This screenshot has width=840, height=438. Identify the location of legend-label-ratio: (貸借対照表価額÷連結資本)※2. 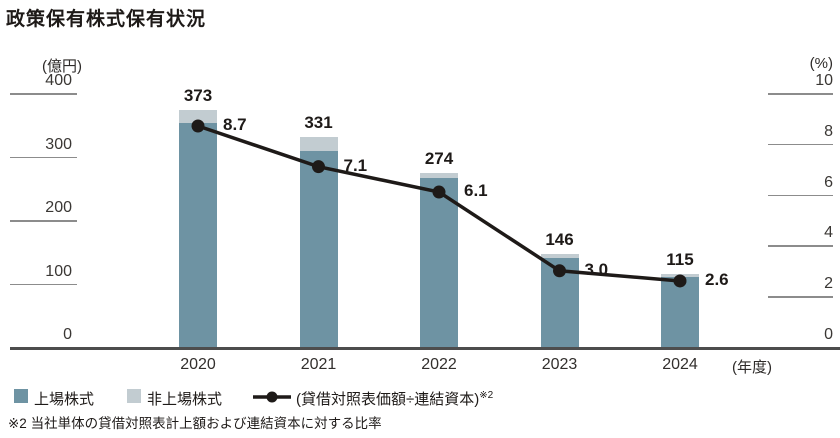
(394, 398).